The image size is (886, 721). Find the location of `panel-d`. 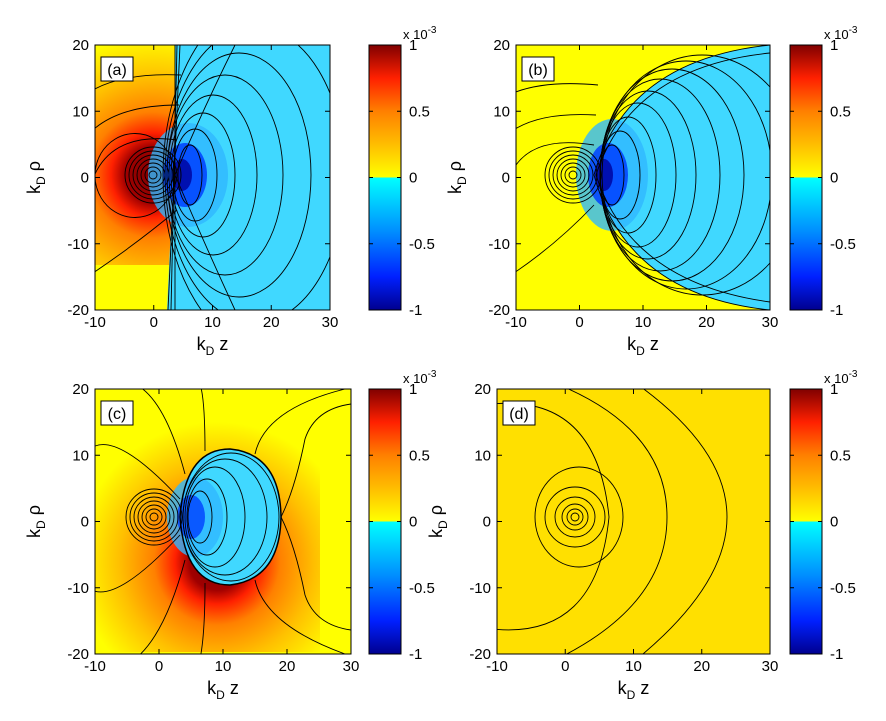

panel-d is located at coordinates (633, 521).